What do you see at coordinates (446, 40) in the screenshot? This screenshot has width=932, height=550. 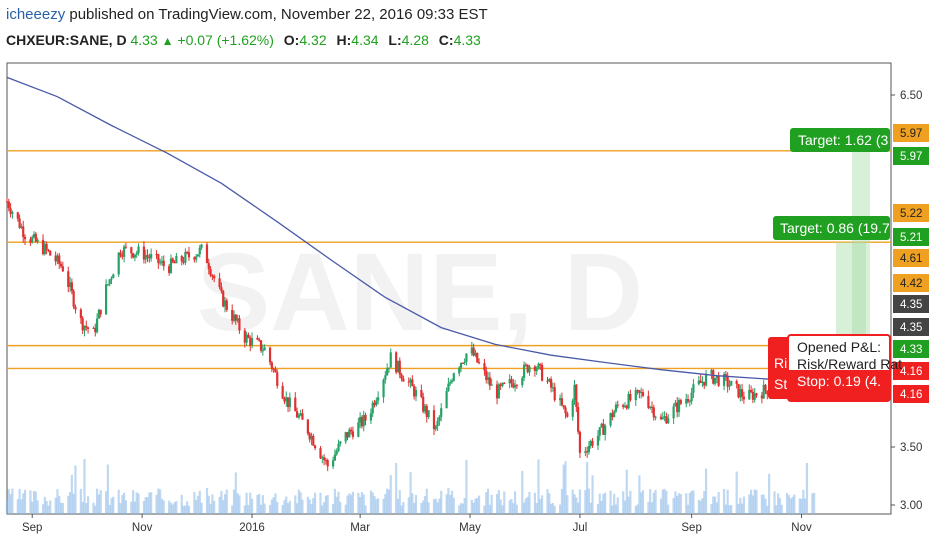 I see `close-label: C:` at bounding box center [446, 40].